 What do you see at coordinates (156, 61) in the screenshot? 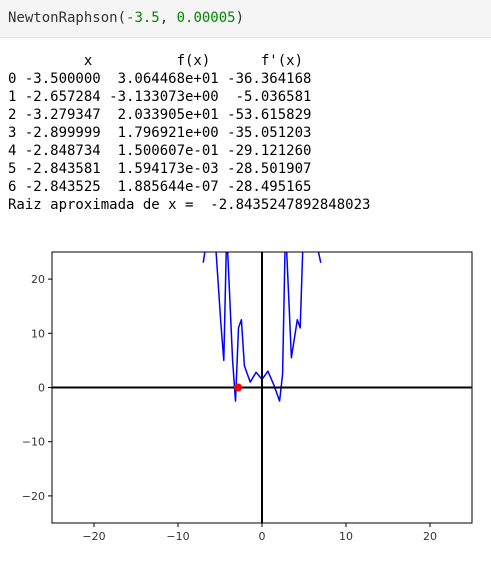
I see `table-header: x f(x) f'(x)` at bounding box center [156, 61].